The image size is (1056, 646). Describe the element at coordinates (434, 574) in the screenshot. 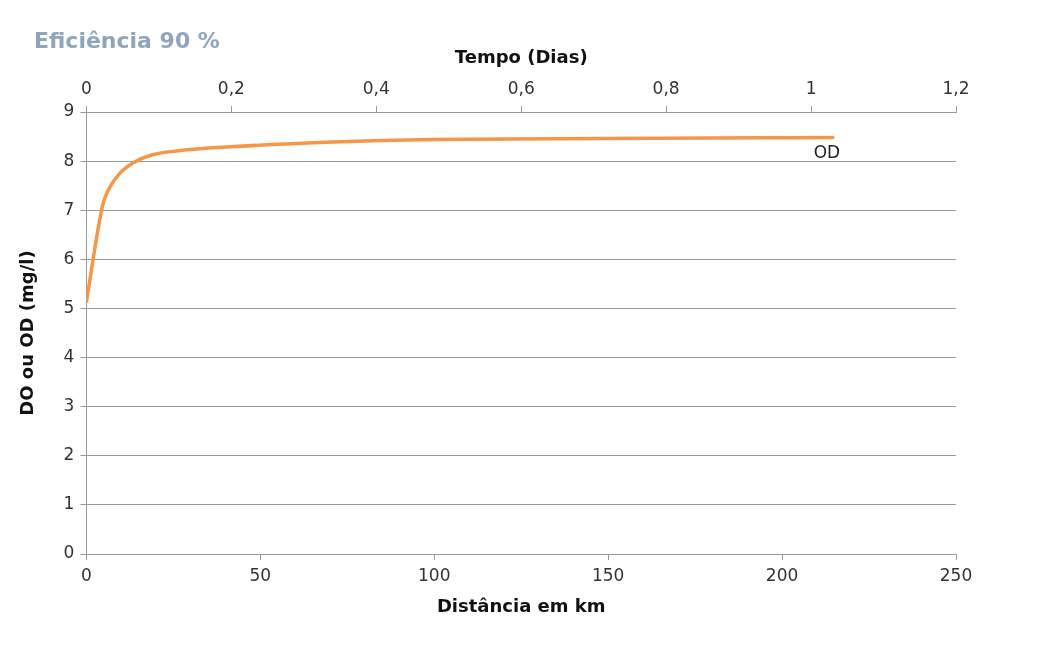

I see `x-tick-label: 100` at that location.